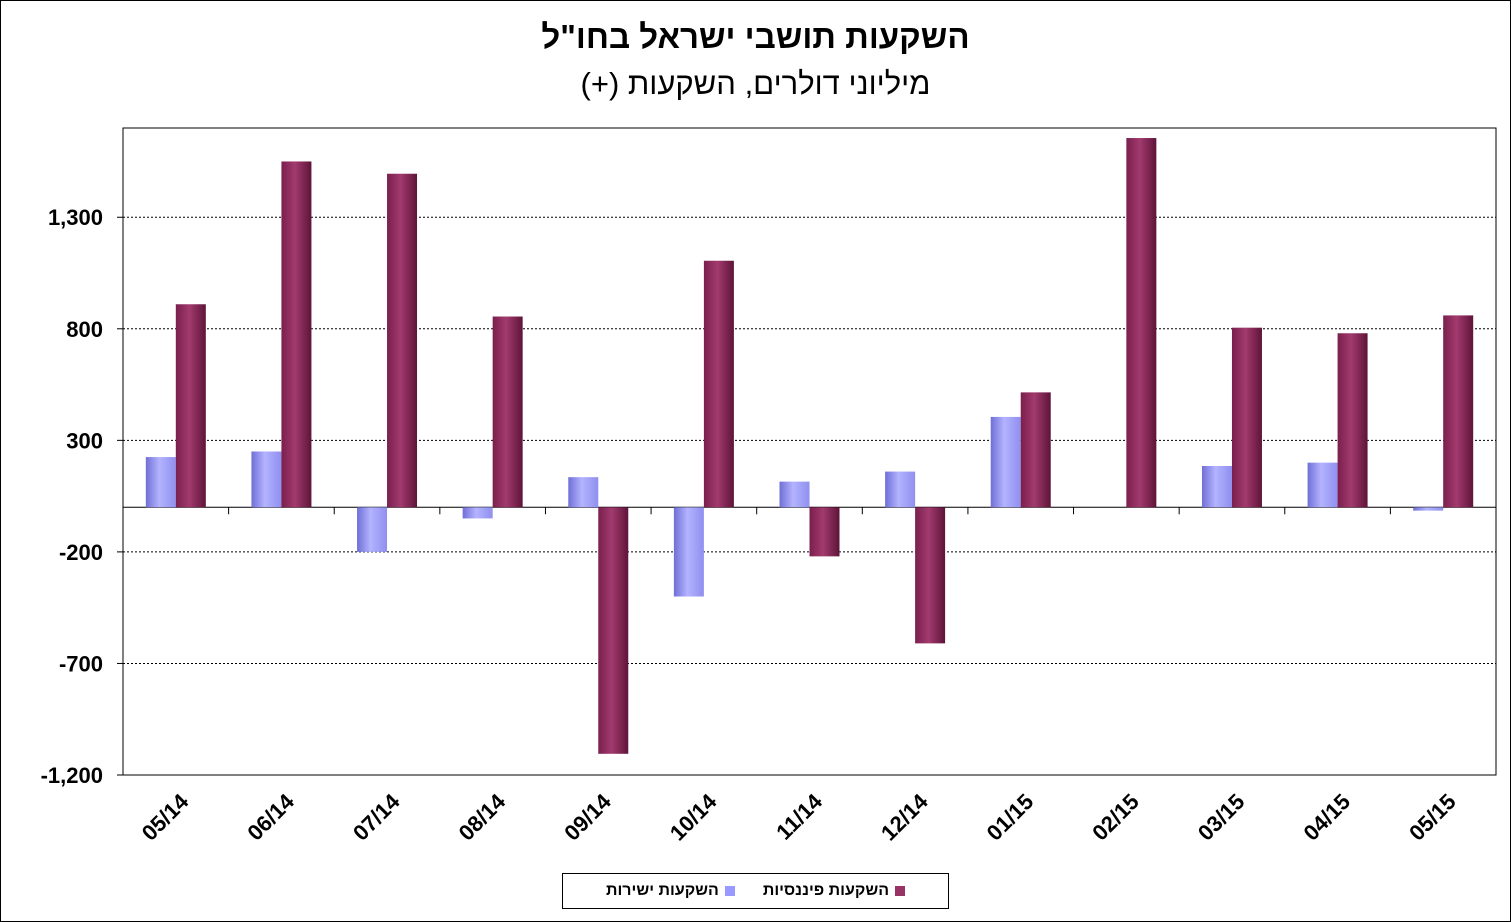 The height and width of the screenshot is (922, 1511). What do you see at coordinates (662, 890) in the screenshot?
I see `legend-label-direct: השקעות ישירות` at bounding box center [662, 890].